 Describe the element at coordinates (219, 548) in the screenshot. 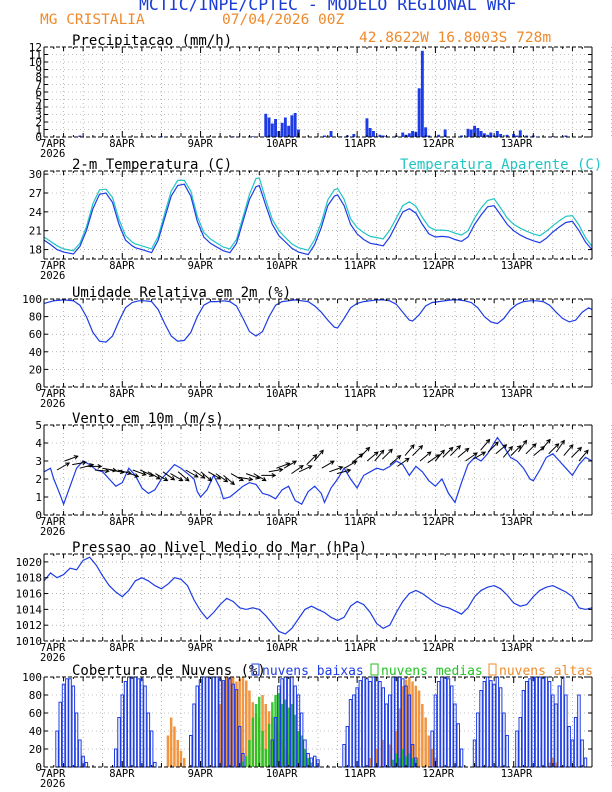

I see `slp-title: Pressao ao Nivel Medio do Mar (hPa)` at that location.